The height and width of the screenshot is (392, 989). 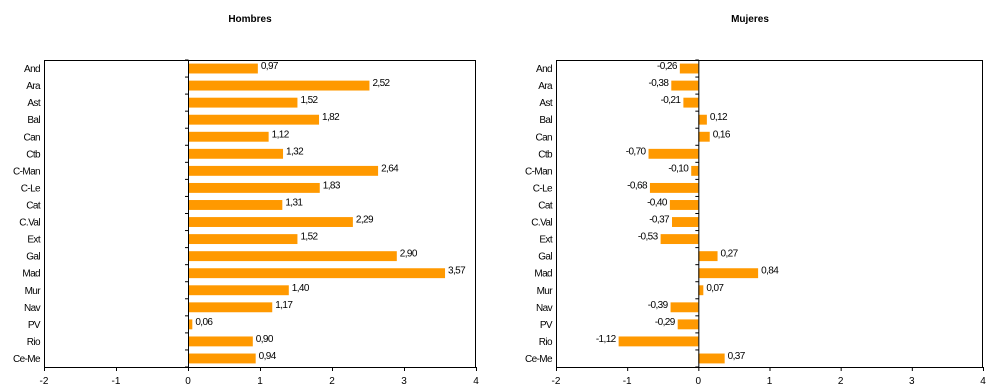 What do you see at coordinates (332, 185) in the screenshot?
I see `value-label: 1,83` at bounding box center [332, 185].